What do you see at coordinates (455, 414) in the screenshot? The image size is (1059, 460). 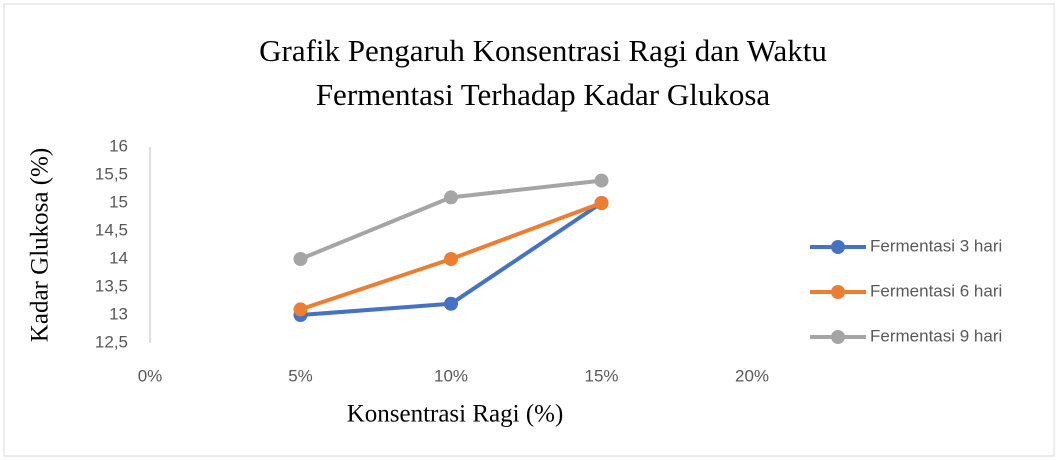 I see `x-axis-label: Konsentrasi Ragi (%)` at bounding box center [455, 414].